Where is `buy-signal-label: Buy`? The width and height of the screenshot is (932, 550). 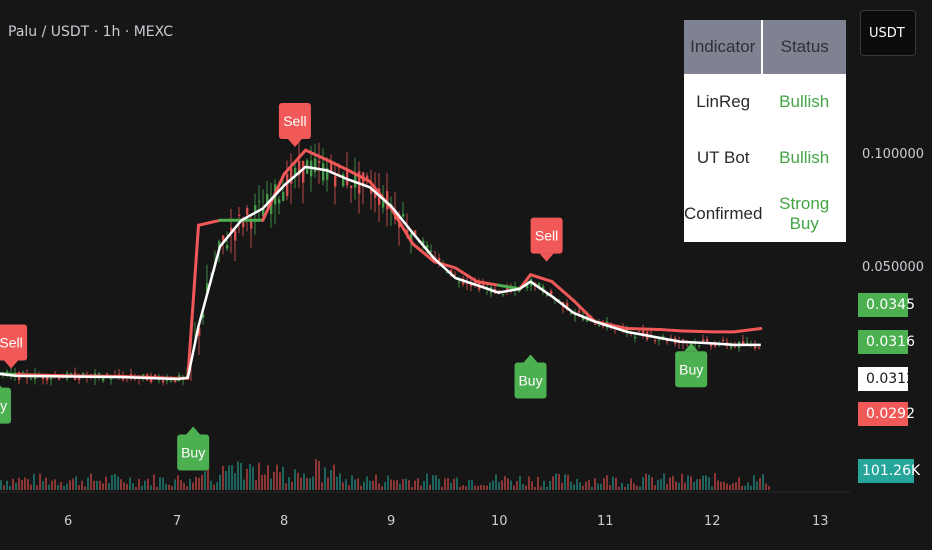 buy-signal-label: Buy is located at coordinates (530, 381).